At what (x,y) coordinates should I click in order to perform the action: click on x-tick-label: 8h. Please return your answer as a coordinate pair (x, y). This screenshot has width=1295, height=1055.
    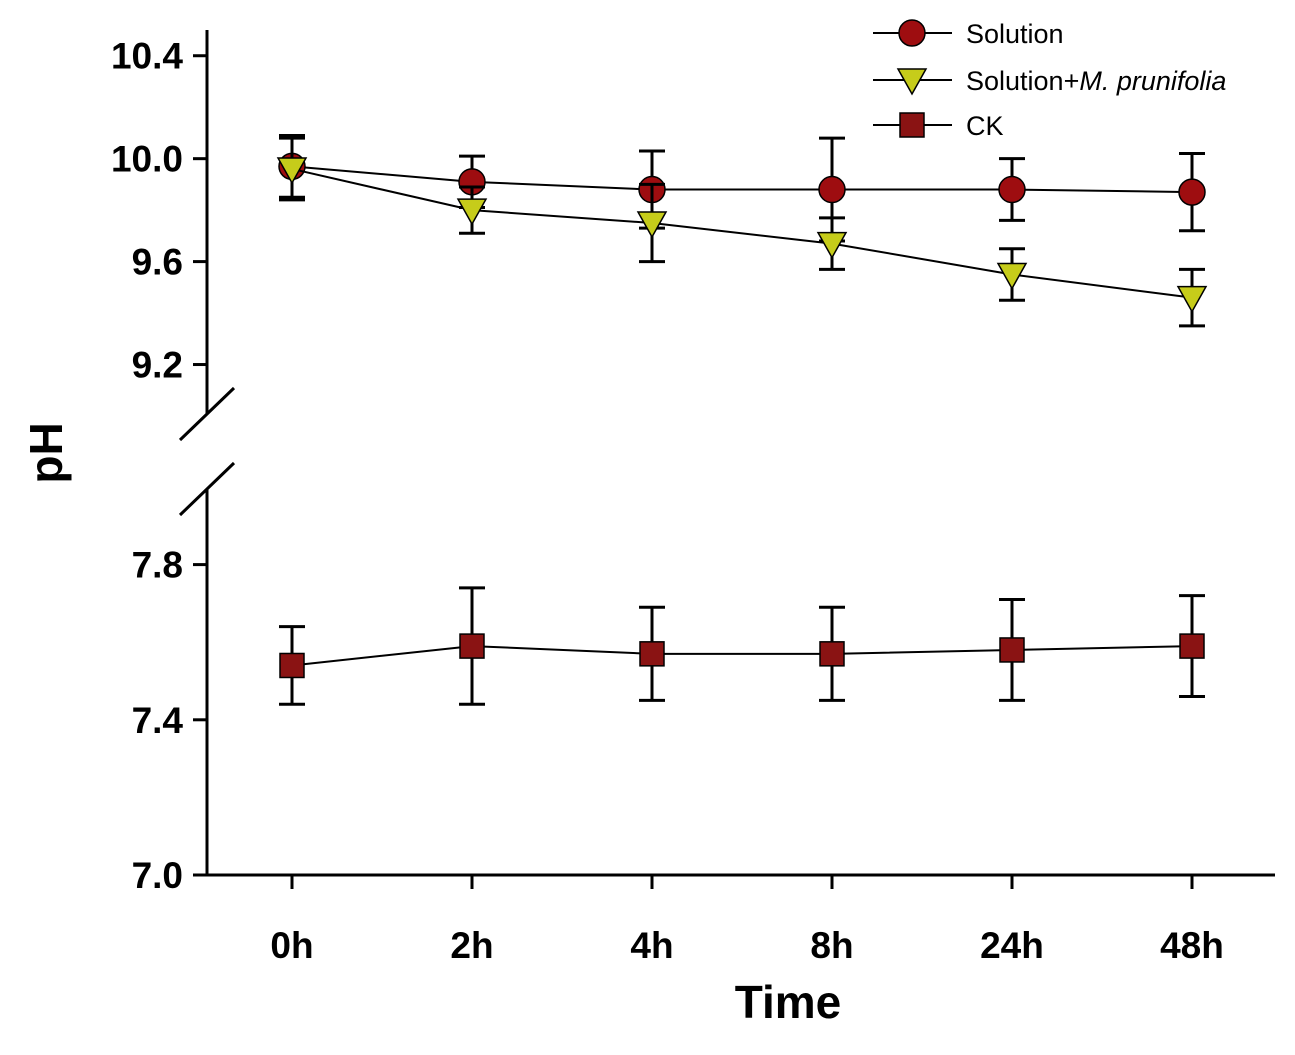
    Looking at the image, I should click on (831, 945).